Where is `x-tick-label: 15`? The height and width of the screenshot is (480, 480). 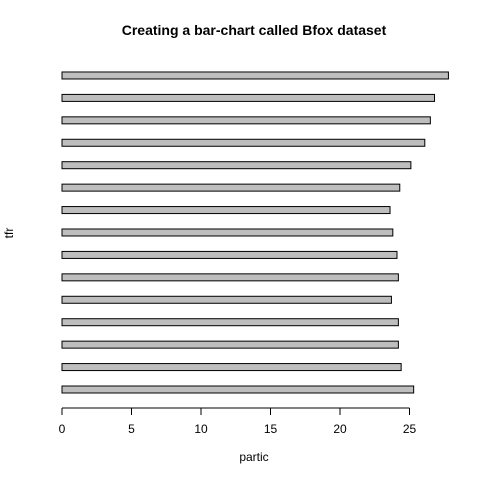 x-tick-label: 15 is located at coordinates (271, 429).